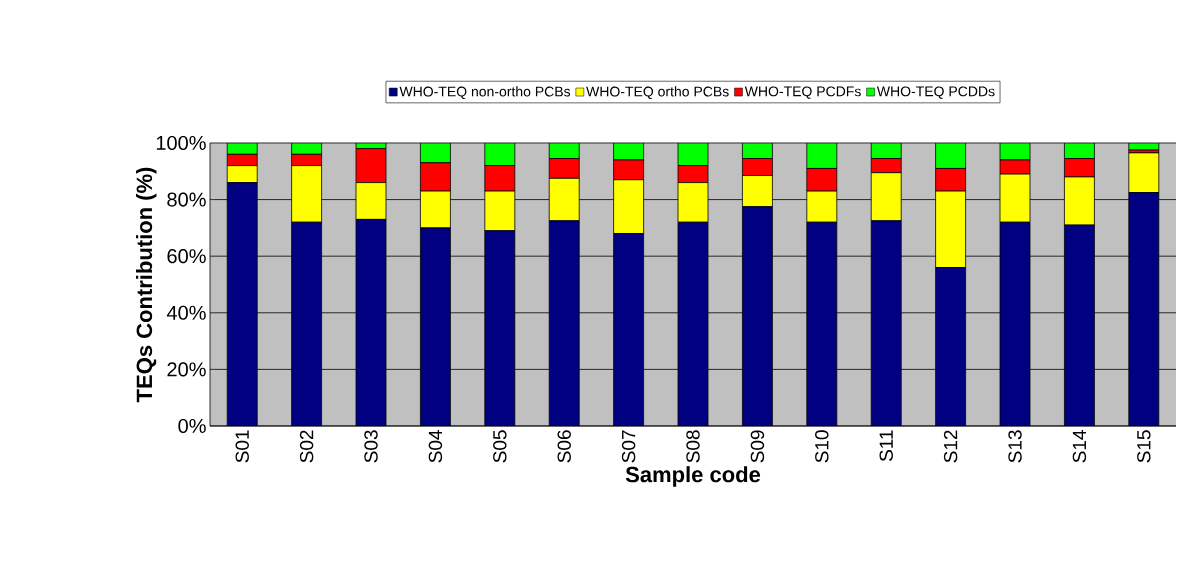 Image resolution: width=1189 pixels, height=561 pixels. What do you see at coordinates (693, 446) in the screenshot?
I see `x-tick-label: S08` at bounding box center [693, 446].